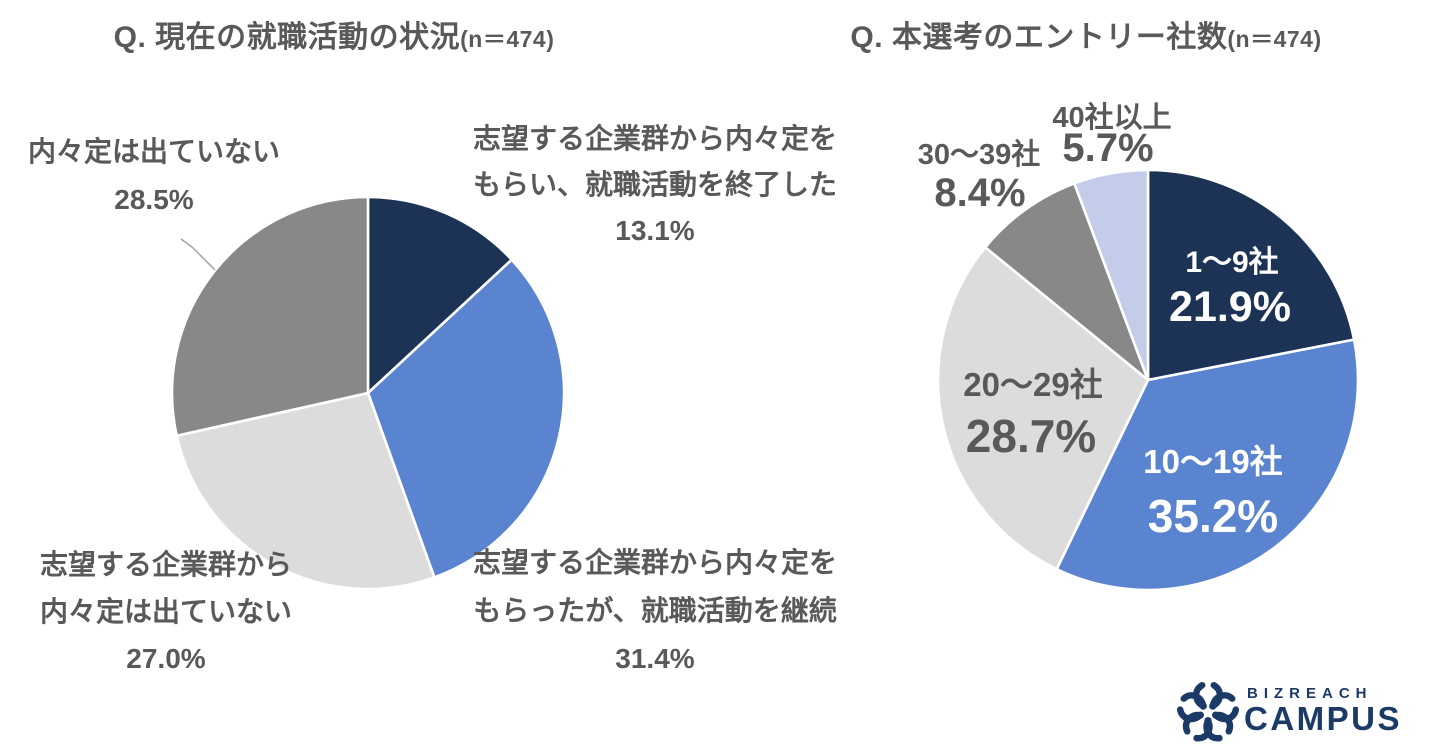  What do you see at coordinates (655, 658) in the screenshot?
I see `callout-percent: 31.4%` at bounding box center [655, 658].